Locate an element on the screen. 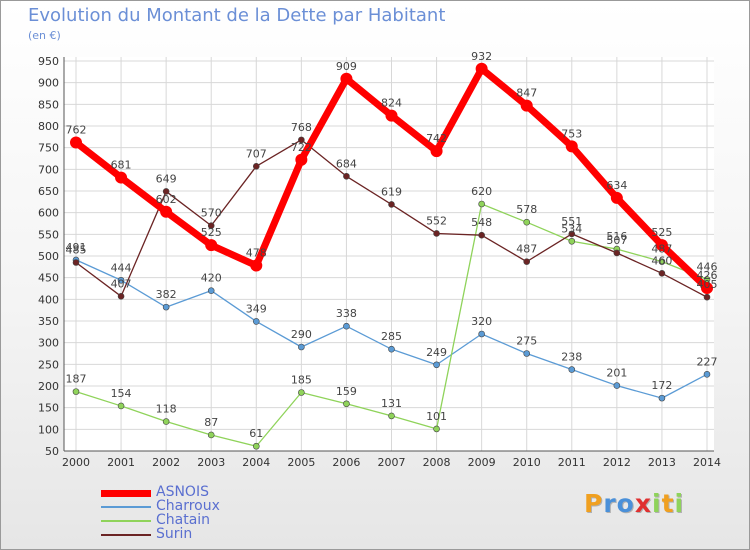 This screenshot has height=550, width=750. data-label-surin: 551 is located at coordinates (571, 221).